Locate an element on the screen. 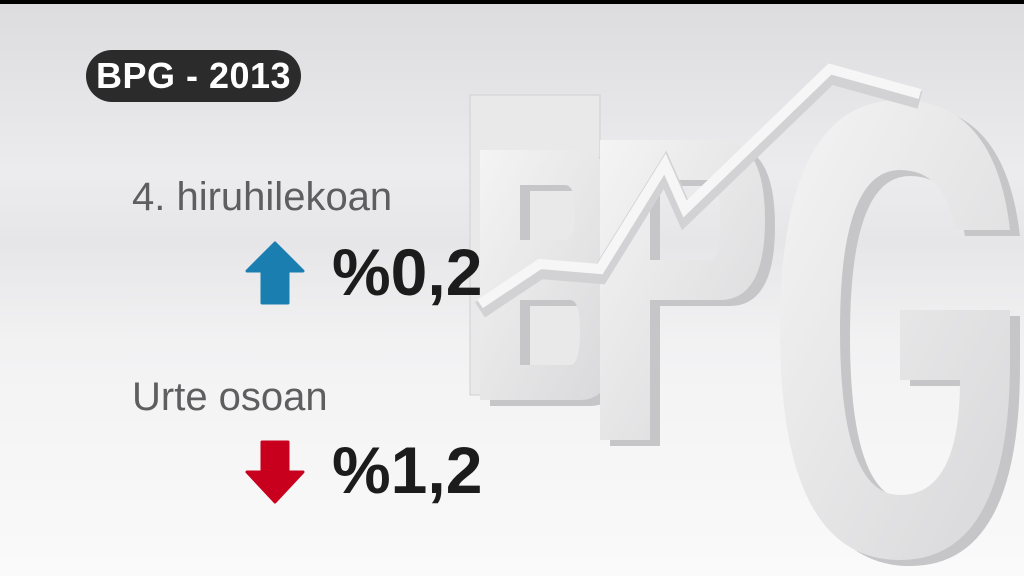 The height and width of the screenshot is (576, 1024). arrow-up-icon is located at coordinates (275, 273).